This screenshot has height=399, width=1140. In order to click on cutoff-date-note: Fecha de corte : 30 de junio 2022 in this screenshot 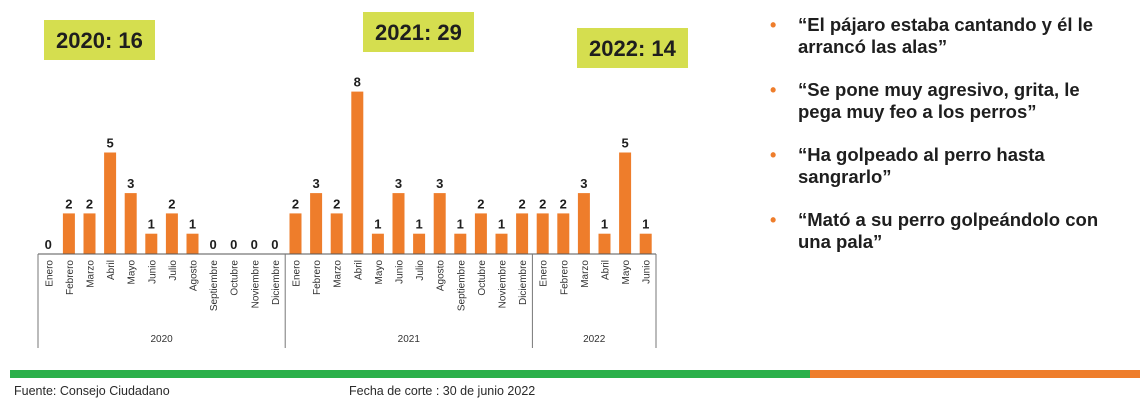, I will do `click(442, 391)`.